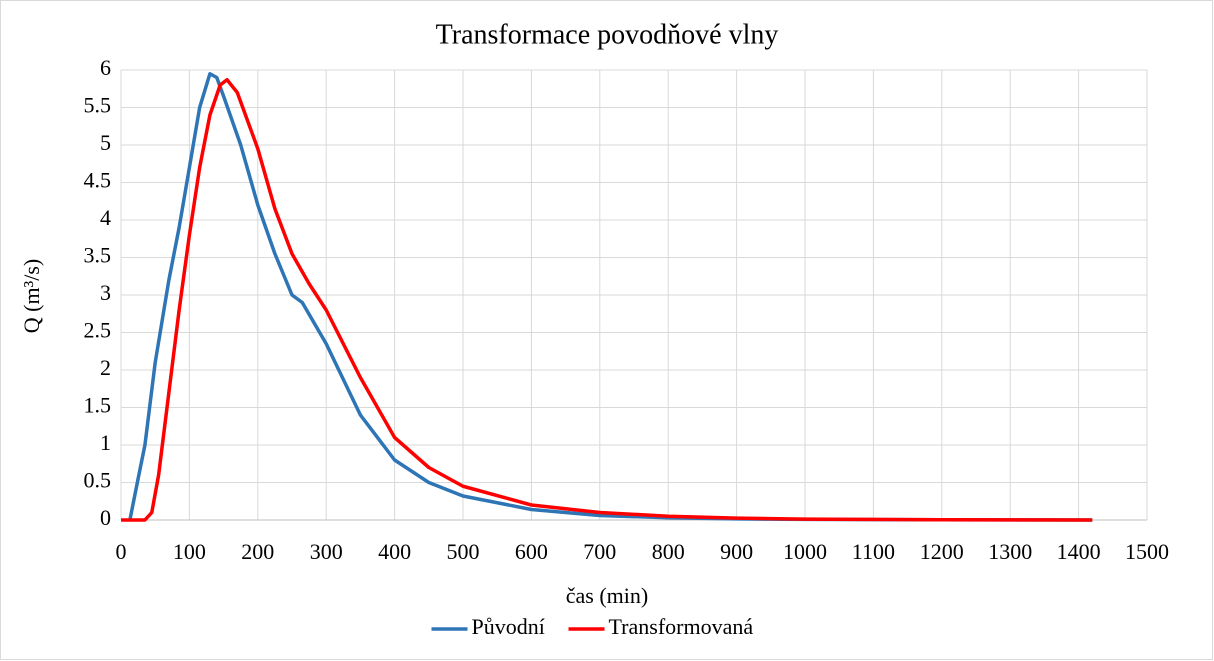 Image resolution: width=1214 pixels, height=661 pixels. What do you see at coordinates (105, 292) in the screenshot?
I see `y-tick-label: 3` at bounding box center [105, 292].